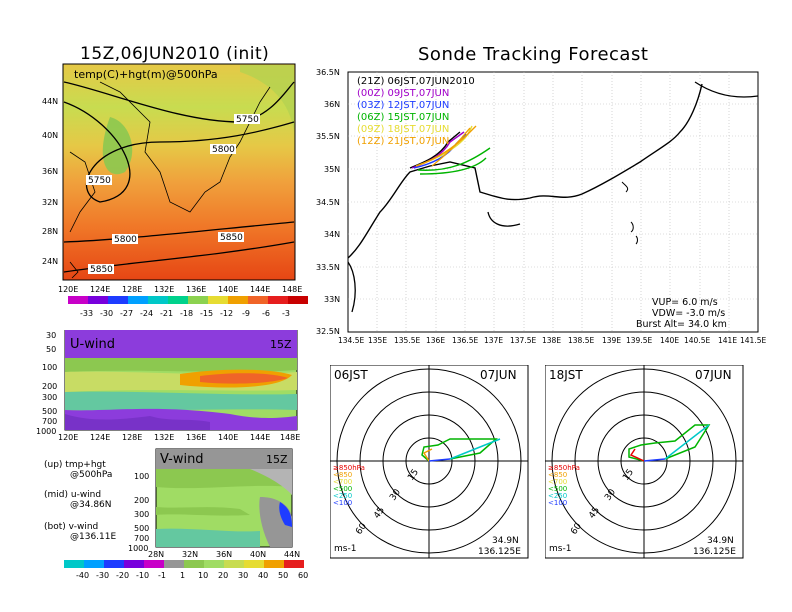 The height and width of the screenshot is (612, 792). I want to click on cbar-tick: -27, so click(126, 313).